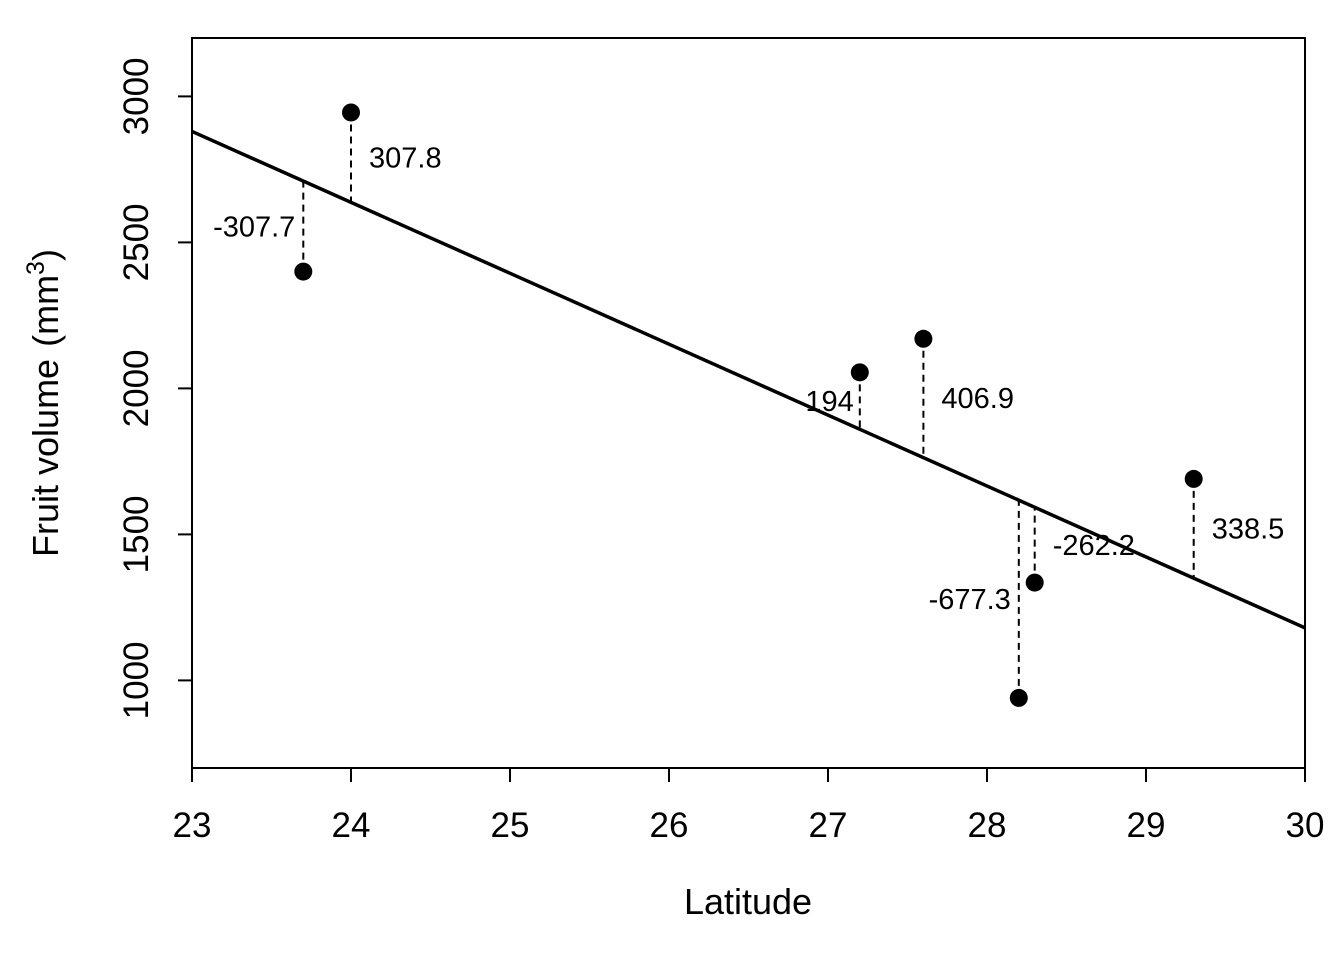 The width and height of the screenshot is (1344, 960). What do you see at coordinates (254, 227) in the screenshot?
I see `residual-label: -307.7` at bounding box center [254, 227].